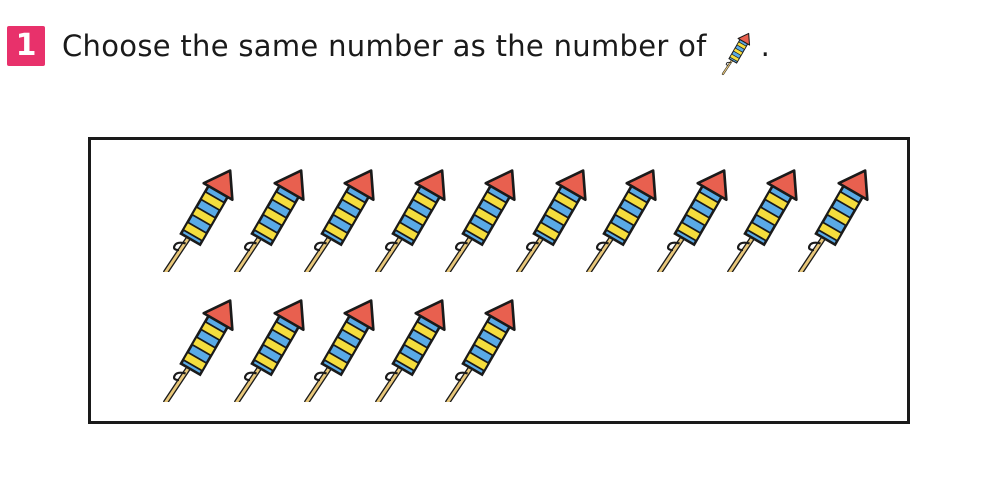 This screenshot has width=1000, height=500. What do you see at coordinates (384, 46) in the screenshot?
I see `question-text: Choose the same number as the number of` at bounding box center [384, 46].